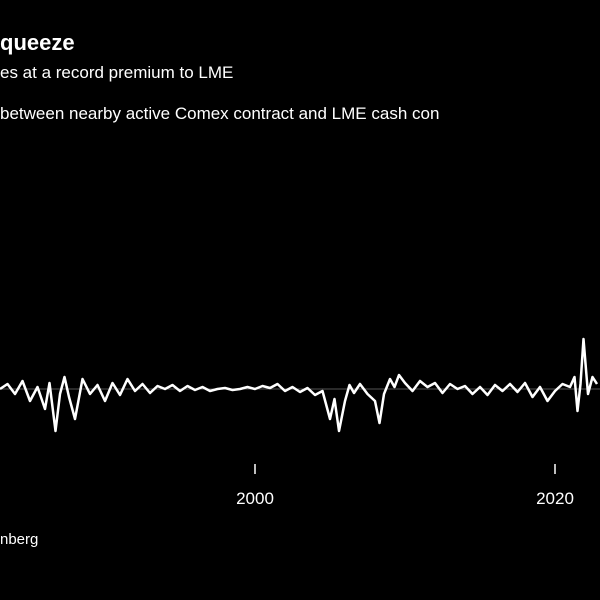 The image size is (600, 600). I want to click on chart-subtitle: es at a record premium to LME, so click(117, 72).